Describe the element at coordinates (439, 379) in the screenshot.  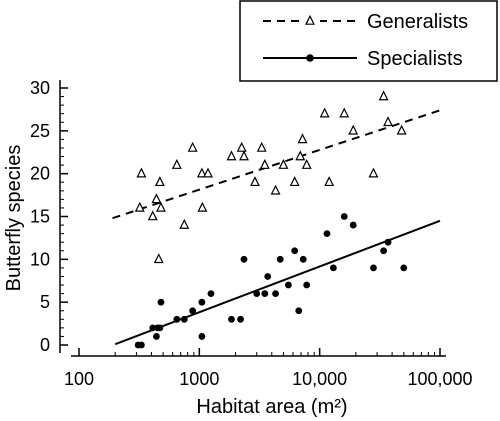
I see `x-tick-label: 100,000` at that location.